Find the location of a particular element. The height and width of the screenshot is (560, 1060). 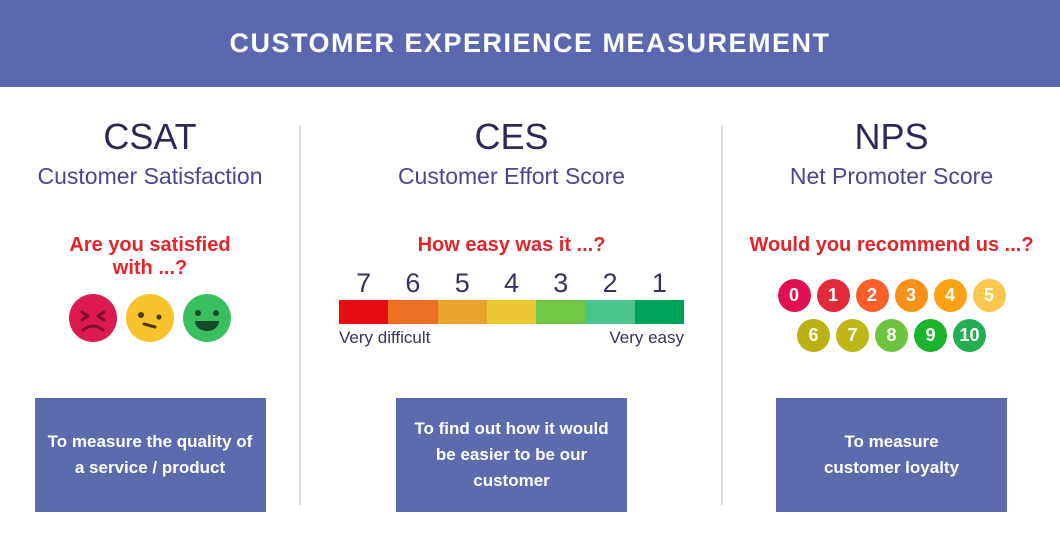

ces-scale-numbers: 7 6 5 4 3 2 1 is located at coordinates (511, 283).